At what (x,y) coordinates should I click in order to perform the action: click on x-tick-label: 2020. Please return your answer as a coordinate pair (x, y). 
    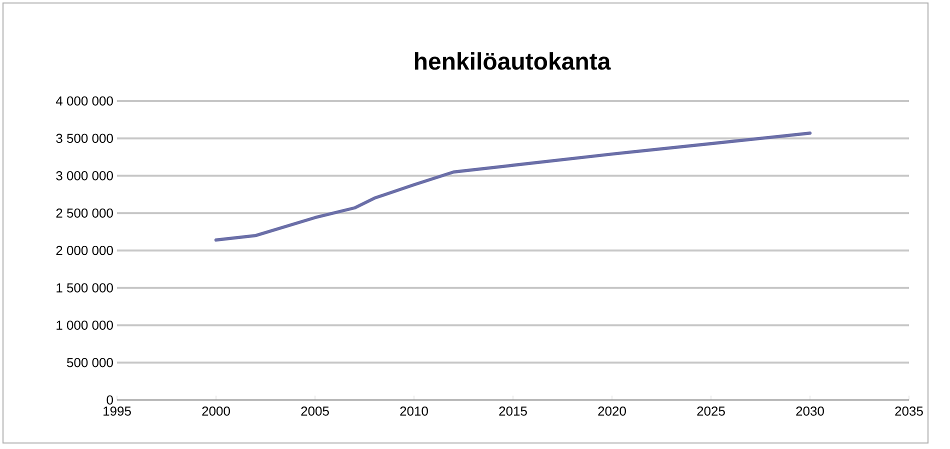
    Looking at the image, I should click on (612, 411).